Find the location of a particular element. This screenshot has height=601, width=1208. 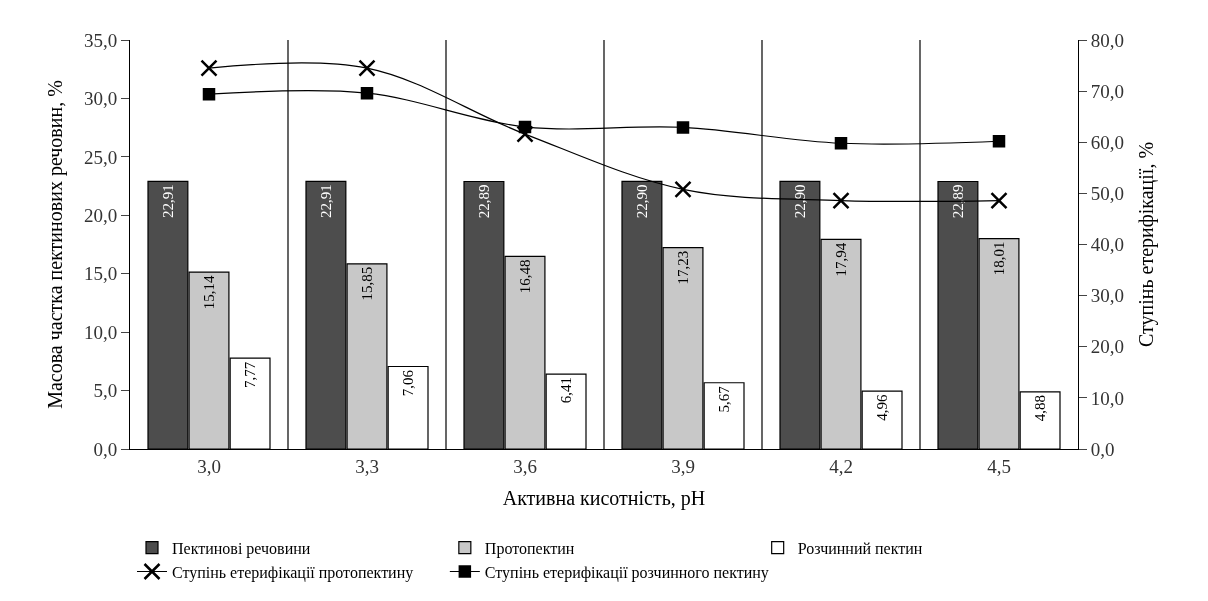

x-tick-label: 3,3 is located at coordinates (367, 466).